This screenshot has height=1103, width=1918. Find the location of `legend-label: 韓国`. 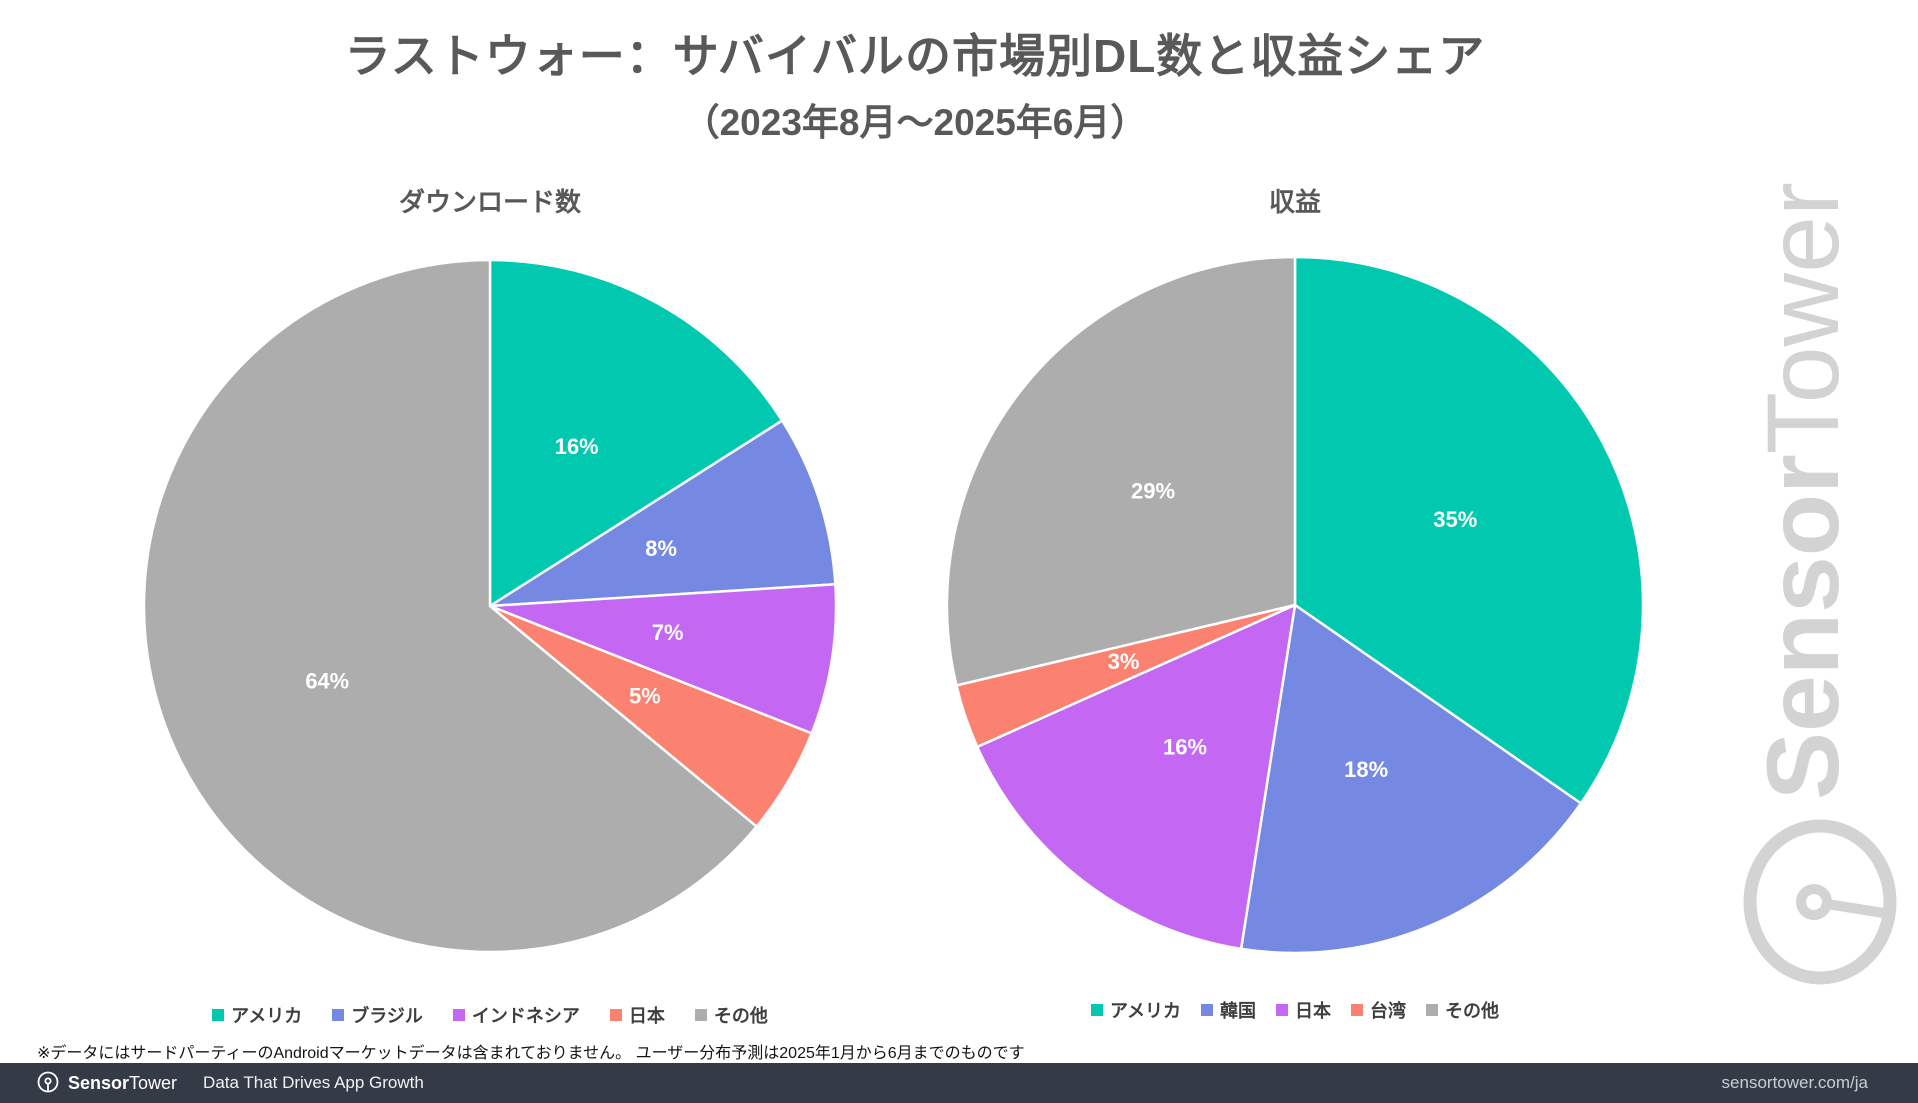

legend-label: 韓国 is located at coordinates (1238, 1011).